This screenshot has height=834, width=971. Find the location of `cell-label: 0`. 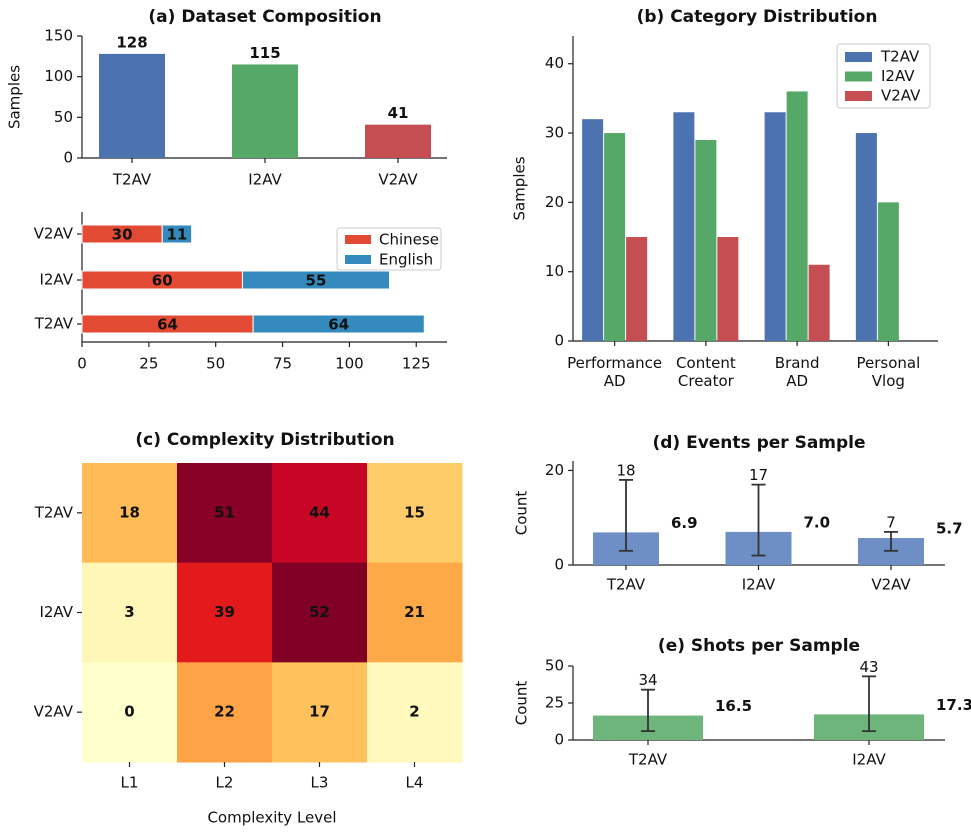

cell-label: 0 is located at coordinates (129, 712).